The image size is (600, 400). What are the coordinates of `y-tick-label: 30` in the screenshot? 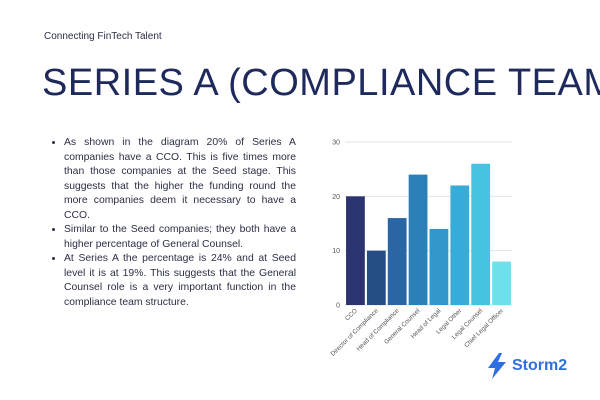 It's located at (336, 143).